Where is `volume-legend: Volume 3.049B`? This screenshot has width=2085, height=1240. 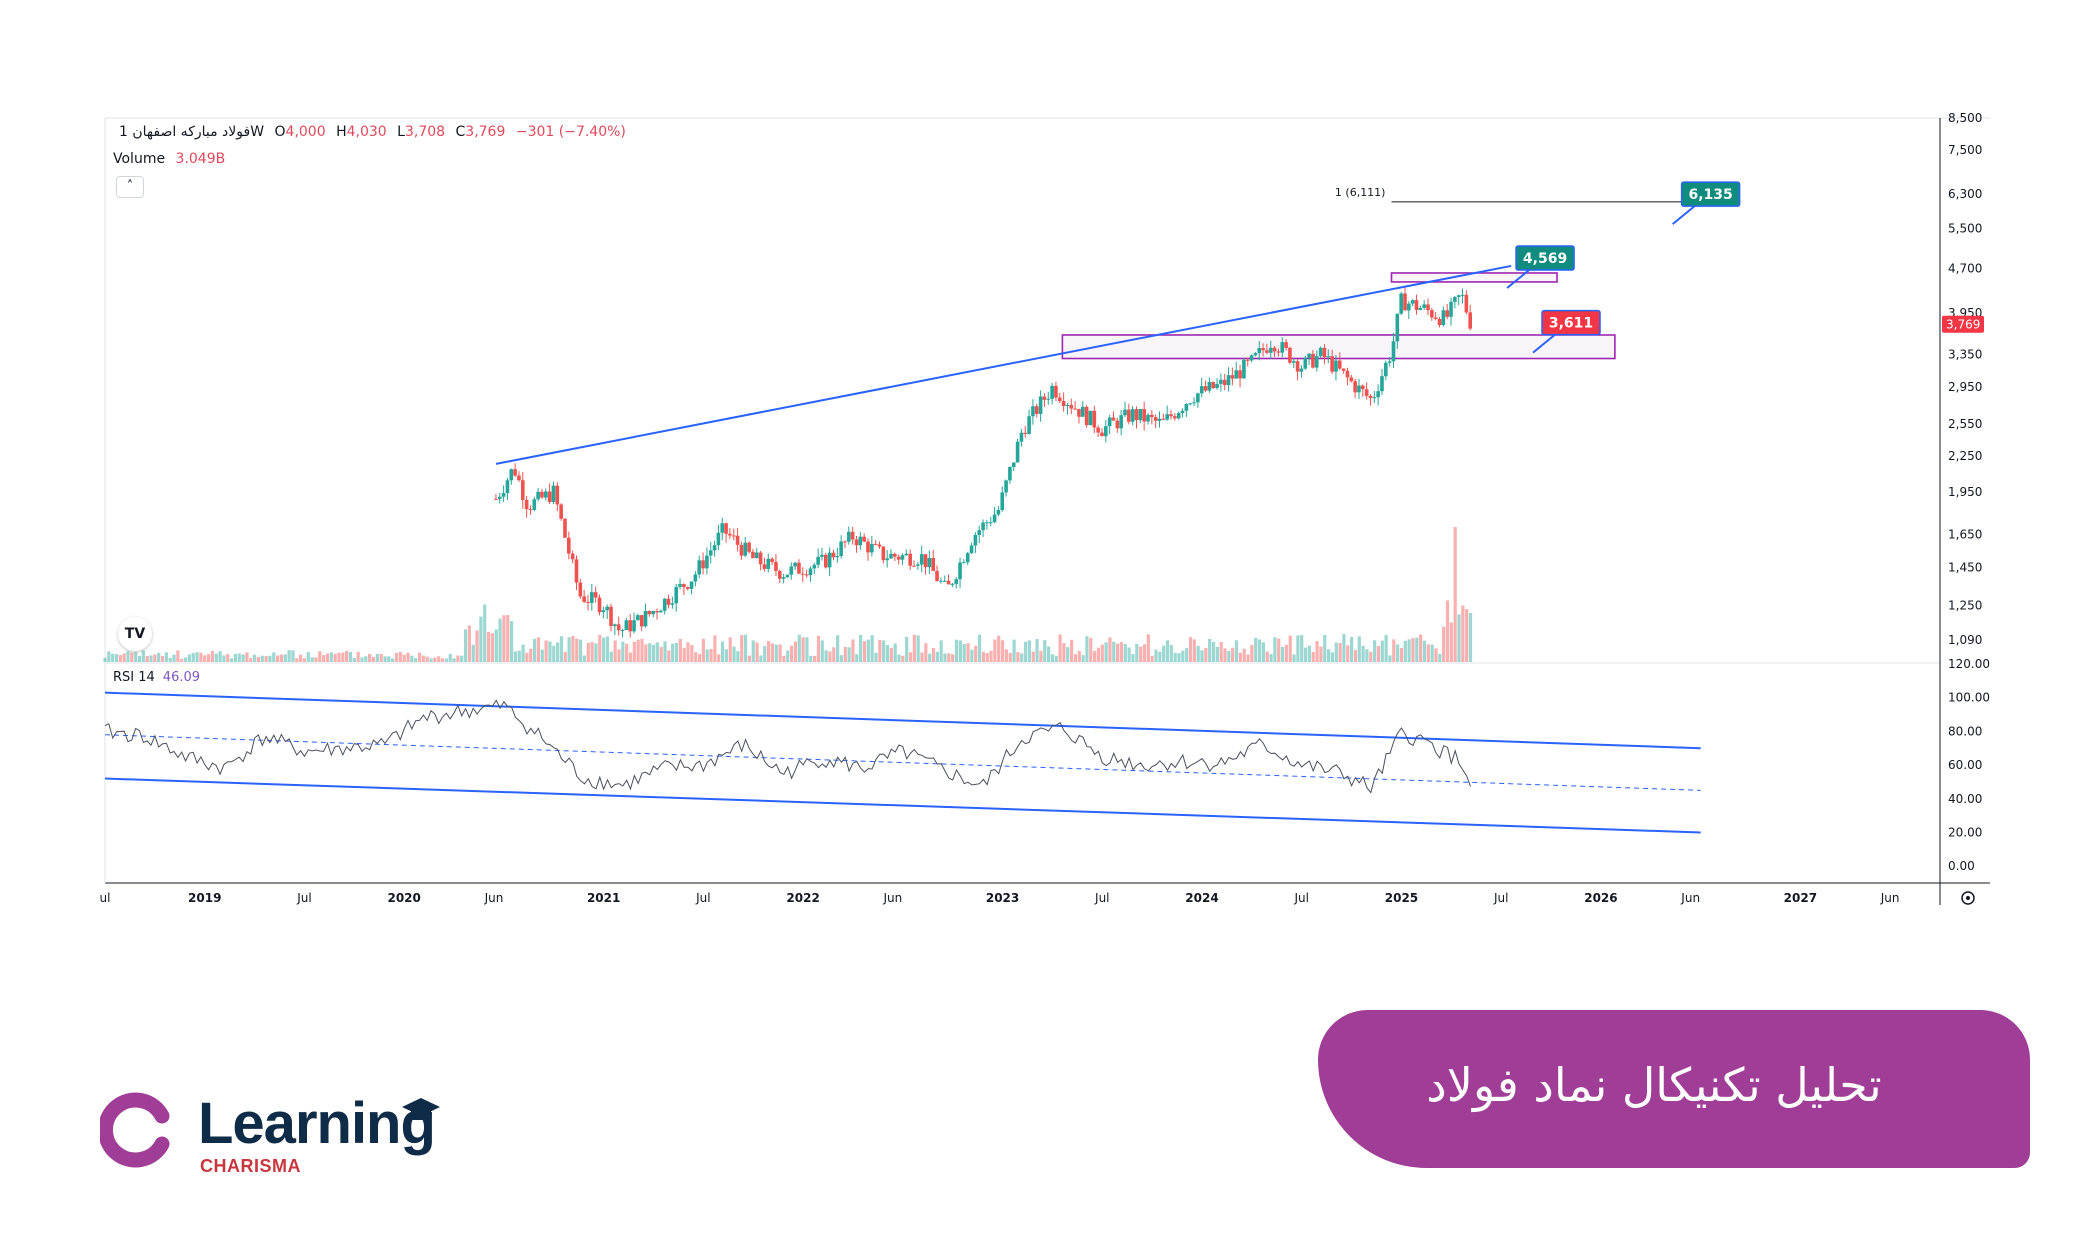
volume-legend: Volume 3.049B is located at coordinates (169, 159).